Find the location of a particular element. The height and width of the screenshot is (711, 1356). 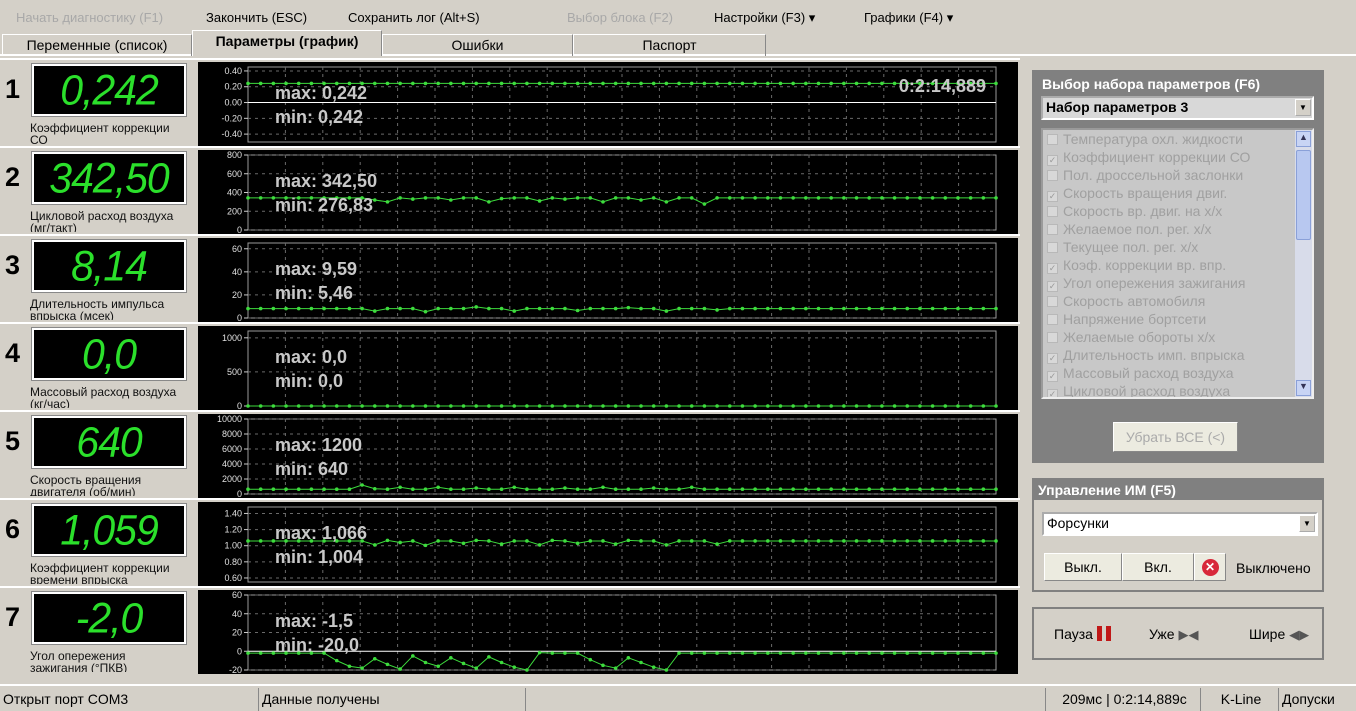

parameter-list-item: Скорость автомобиля is located at coordinates (1177, 301).